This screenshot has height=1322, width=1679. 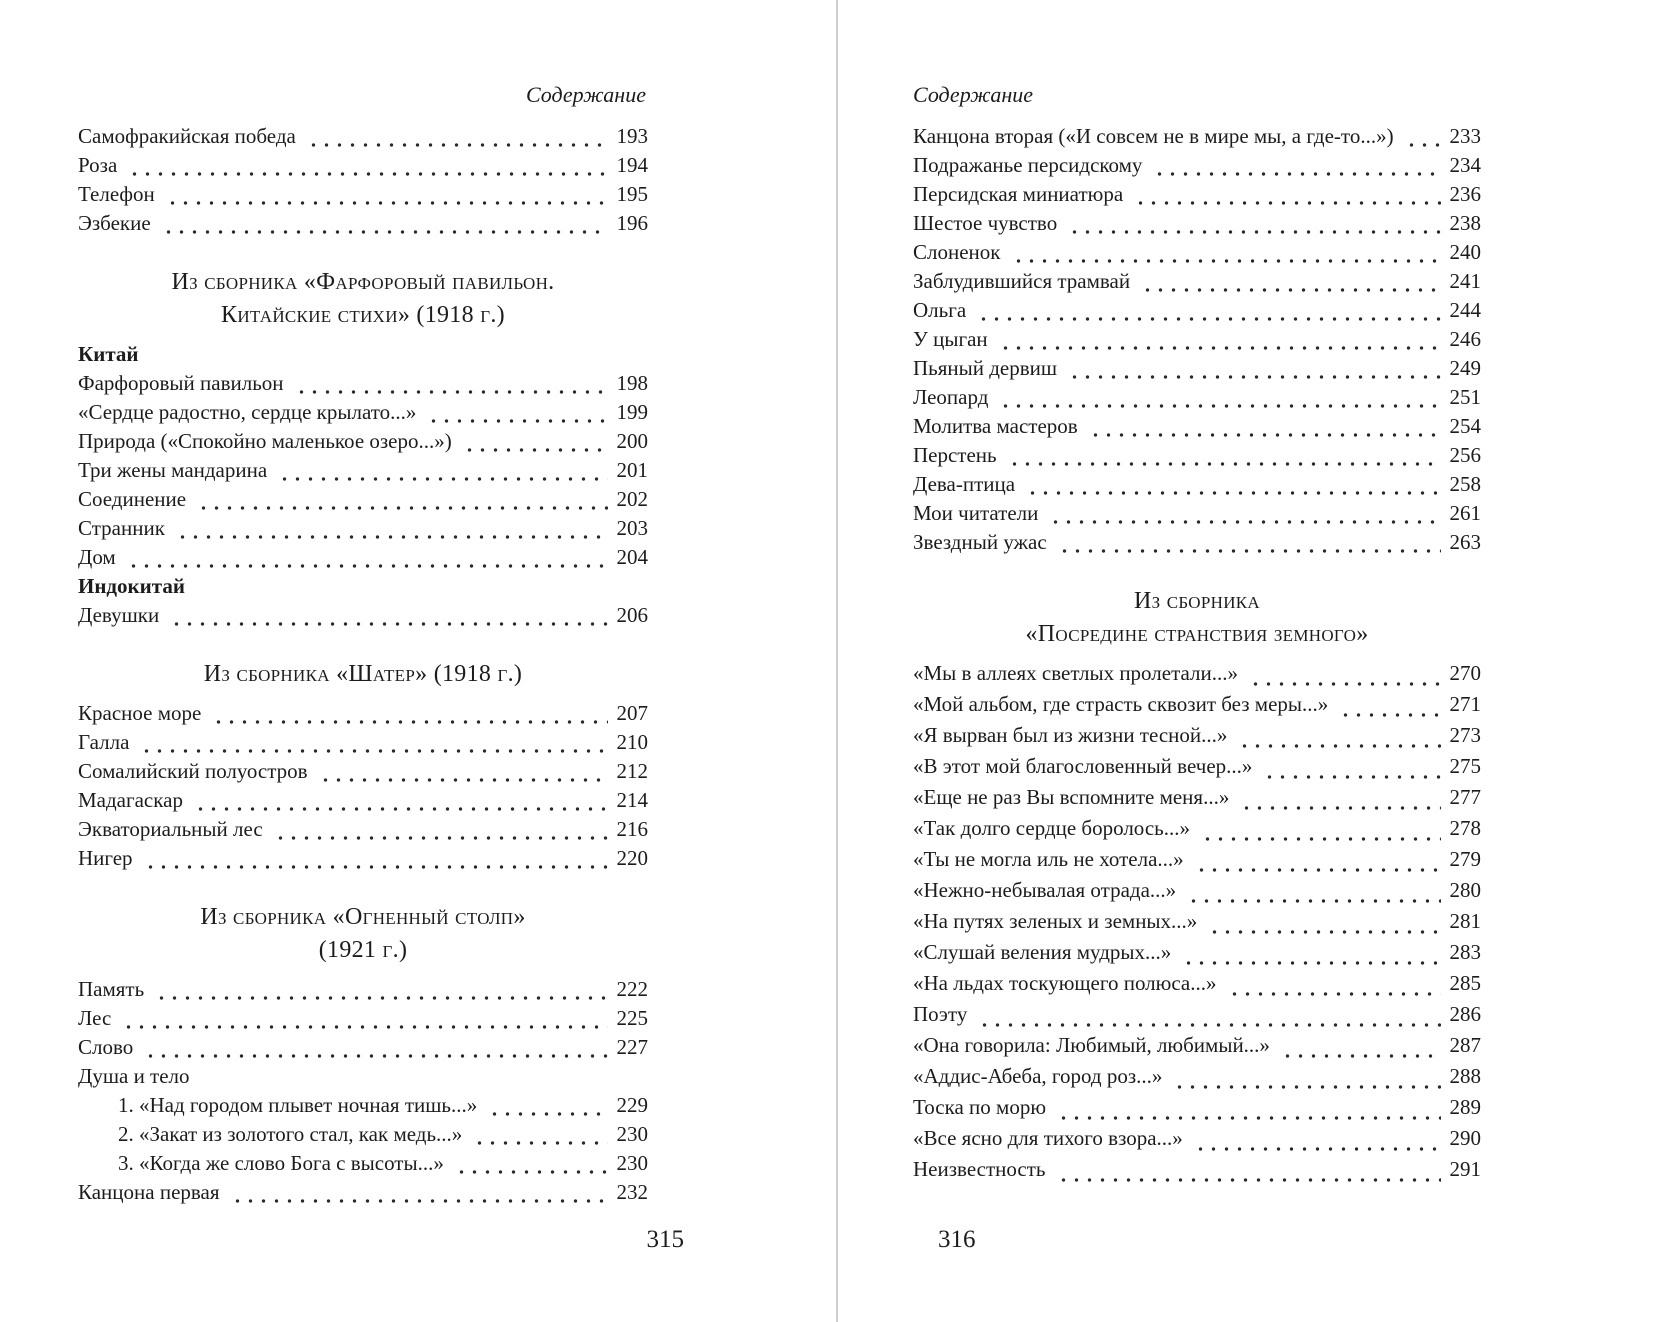 What do you see at coordinates (1197, 283) in the screenshot?
I see `toc-entry: Заблудившийся трамвай 241` at bounding box center [1197, 283].